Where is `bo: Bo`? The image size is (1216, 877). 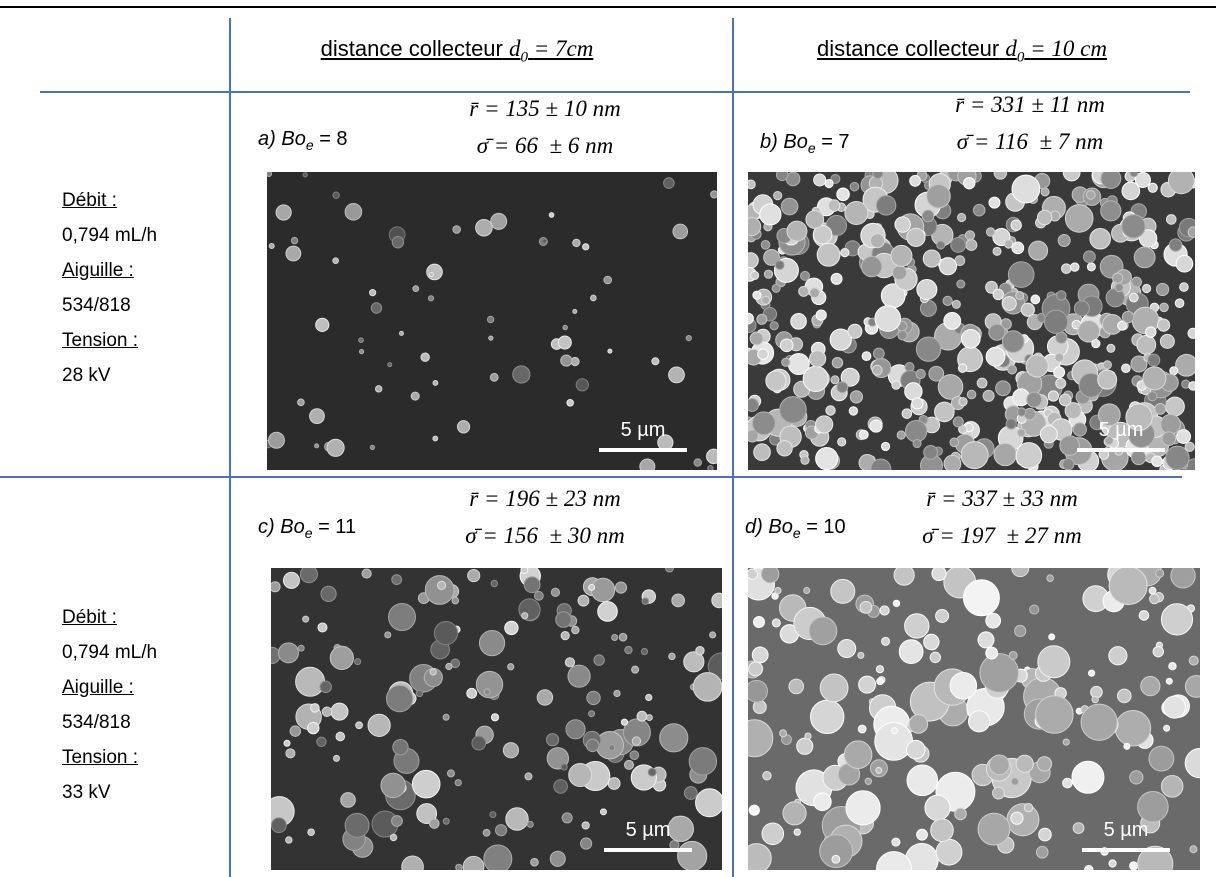 bo: Bo is located at coordinates (780, 527).